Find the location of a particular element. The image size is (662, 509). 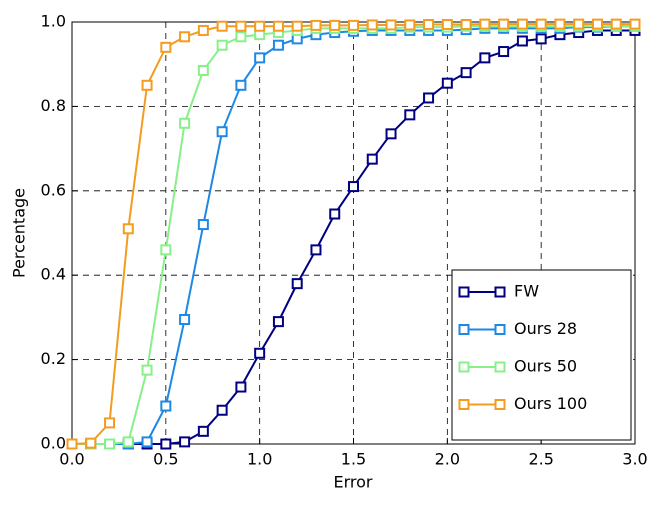

legend-box is located at coordinates (541, 355).